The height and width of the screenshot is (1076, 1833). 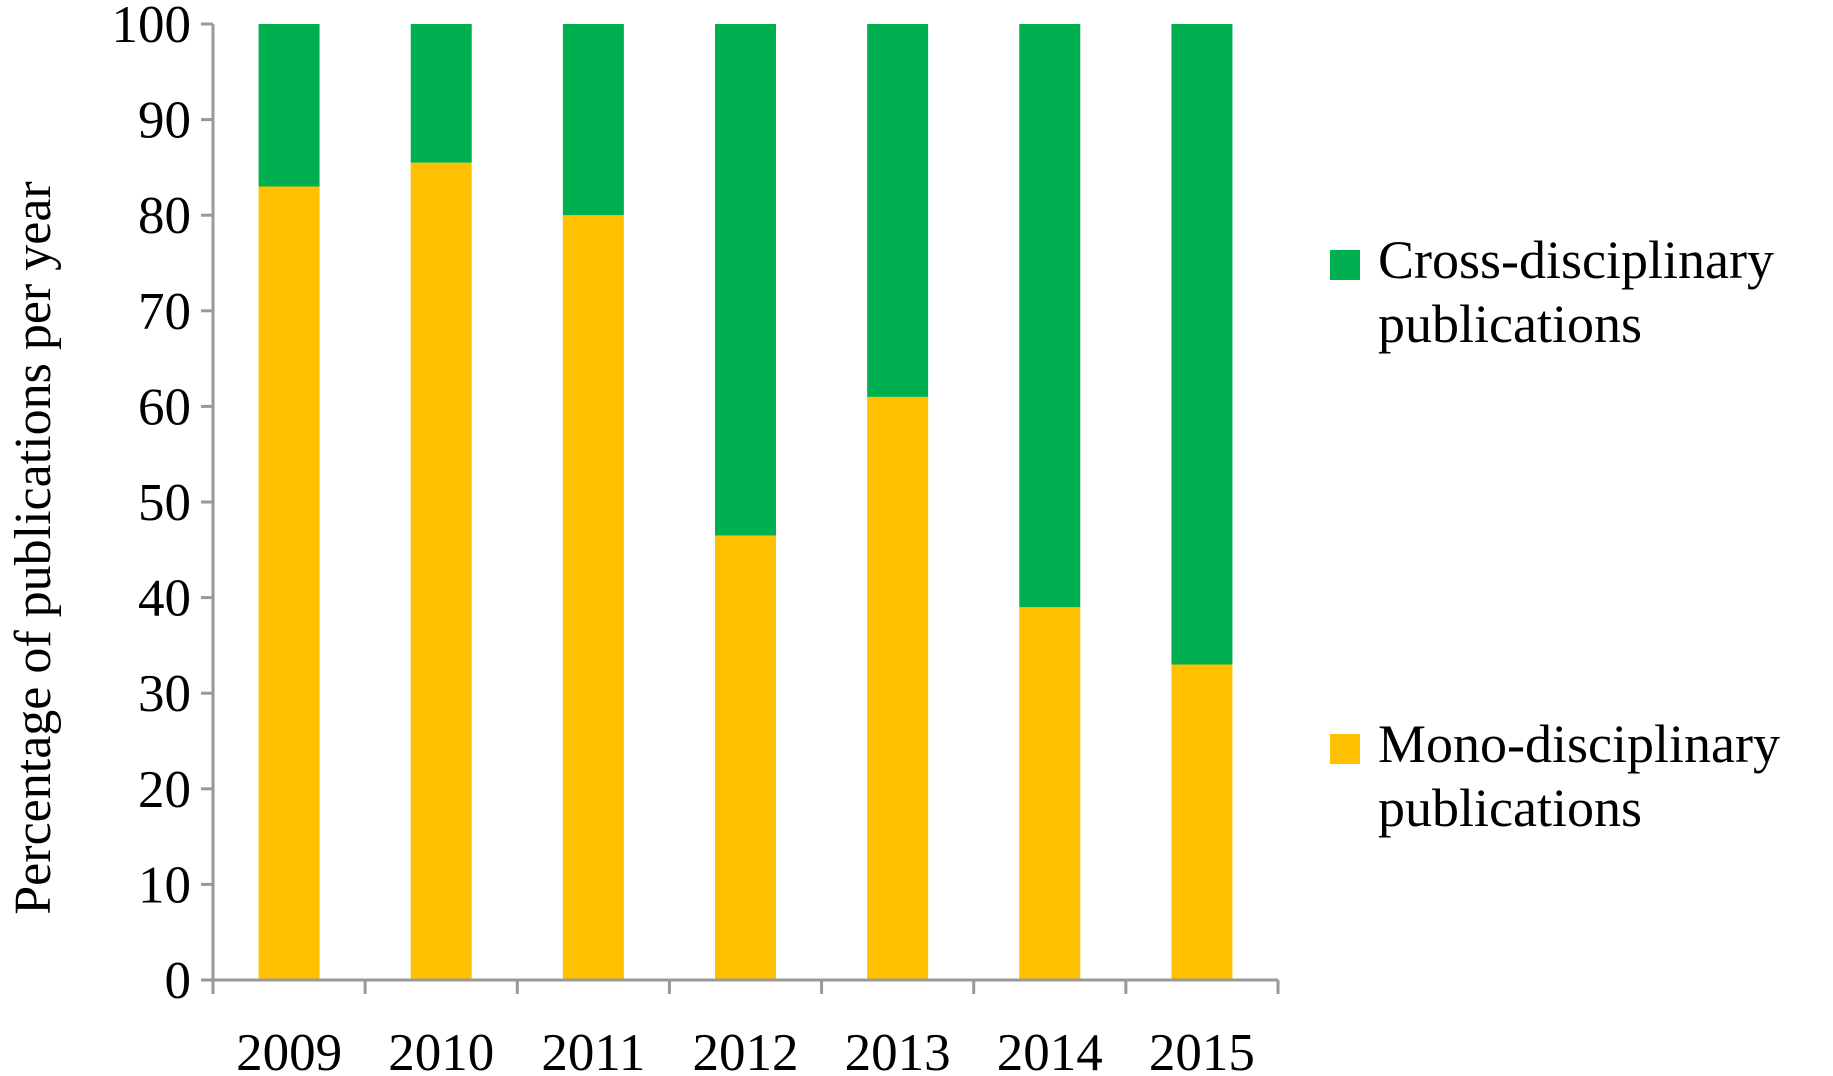 What do you see at coordinates (164, 599) in the screenshot?
I see `y-tick-label: 40` at bounding box center [164, 599].